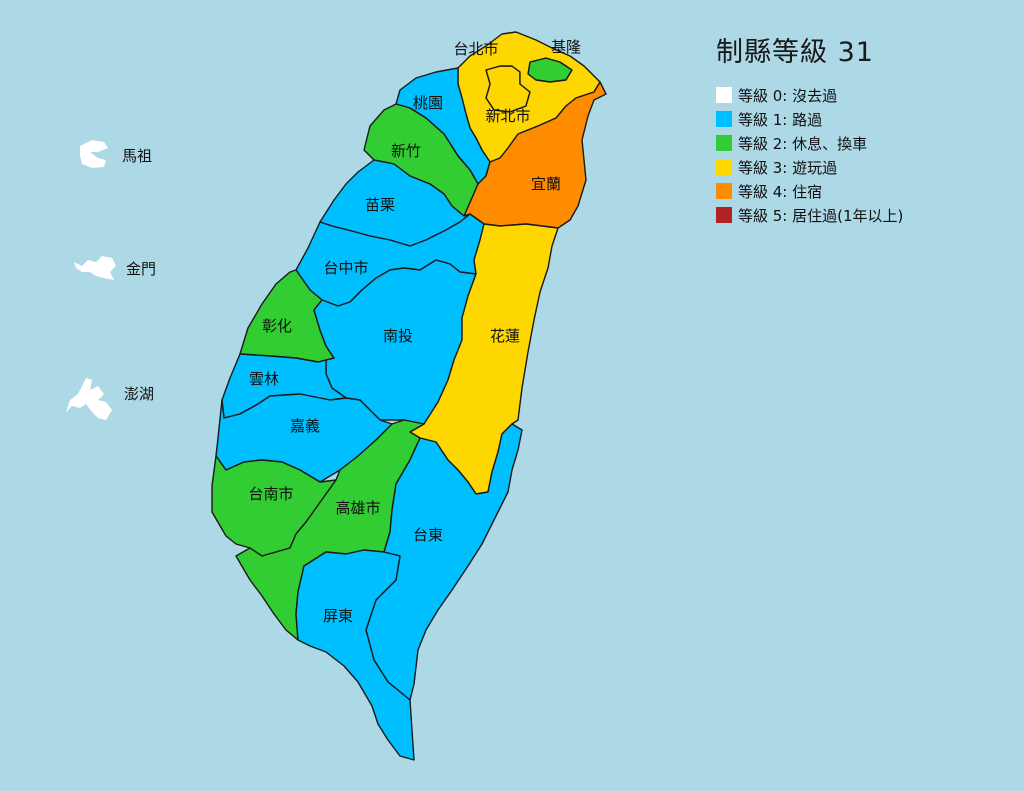 This screenshot has width=1024, height=791. What do you see at coordinates (89, 399) in the screenshot?
I see `region-penghu` at bounding box center [89, 399].